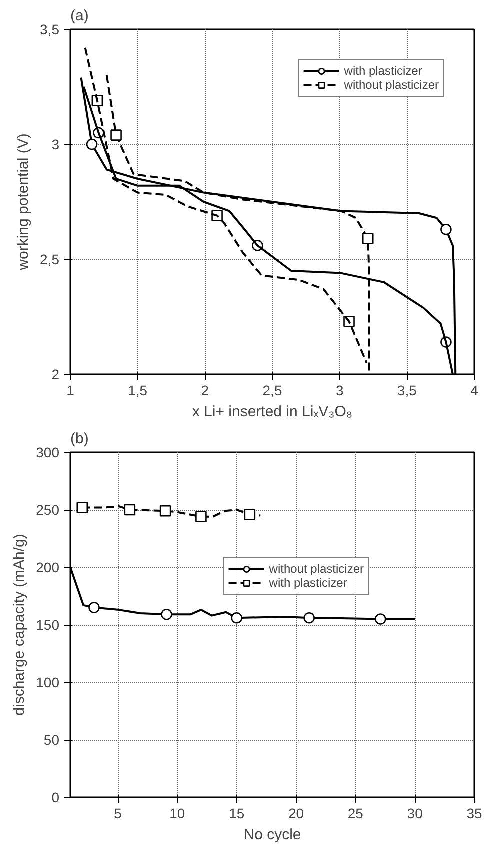  Describe the element at coordinates (415, 814) in the screenshot. I see `x-tick-label: 30` at that location.